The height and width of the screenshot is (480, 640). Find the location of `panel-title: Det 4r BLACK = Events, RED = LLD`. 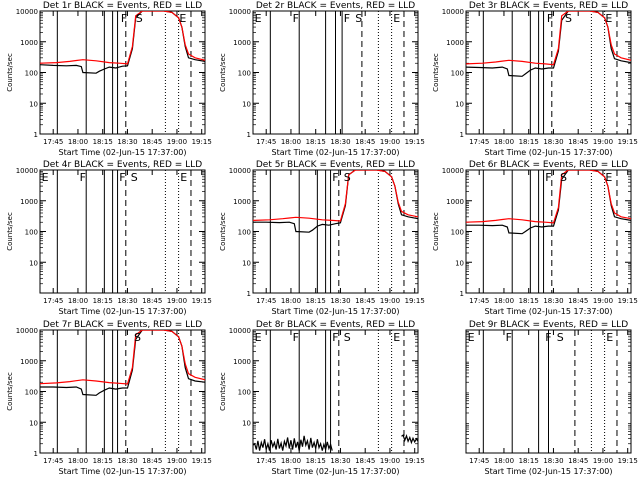

panel-title: Det 4r BLACK = Events, RED = LLD is located at coordinates (122, 165).